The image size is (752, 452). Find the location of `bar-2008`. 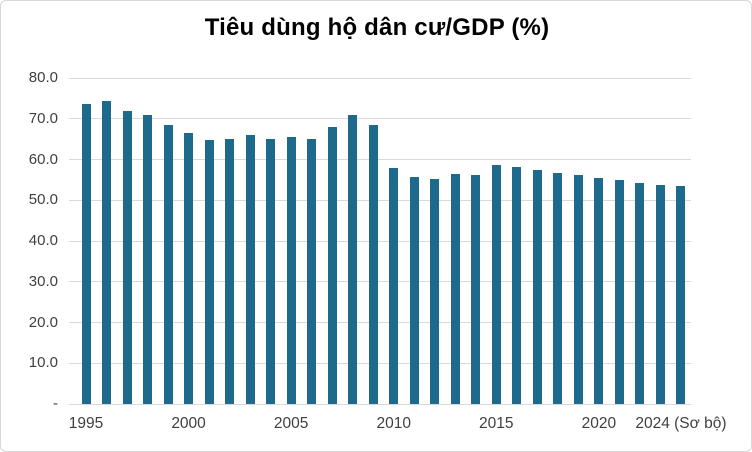

bar-2008 is located at coordinates (353, 259).